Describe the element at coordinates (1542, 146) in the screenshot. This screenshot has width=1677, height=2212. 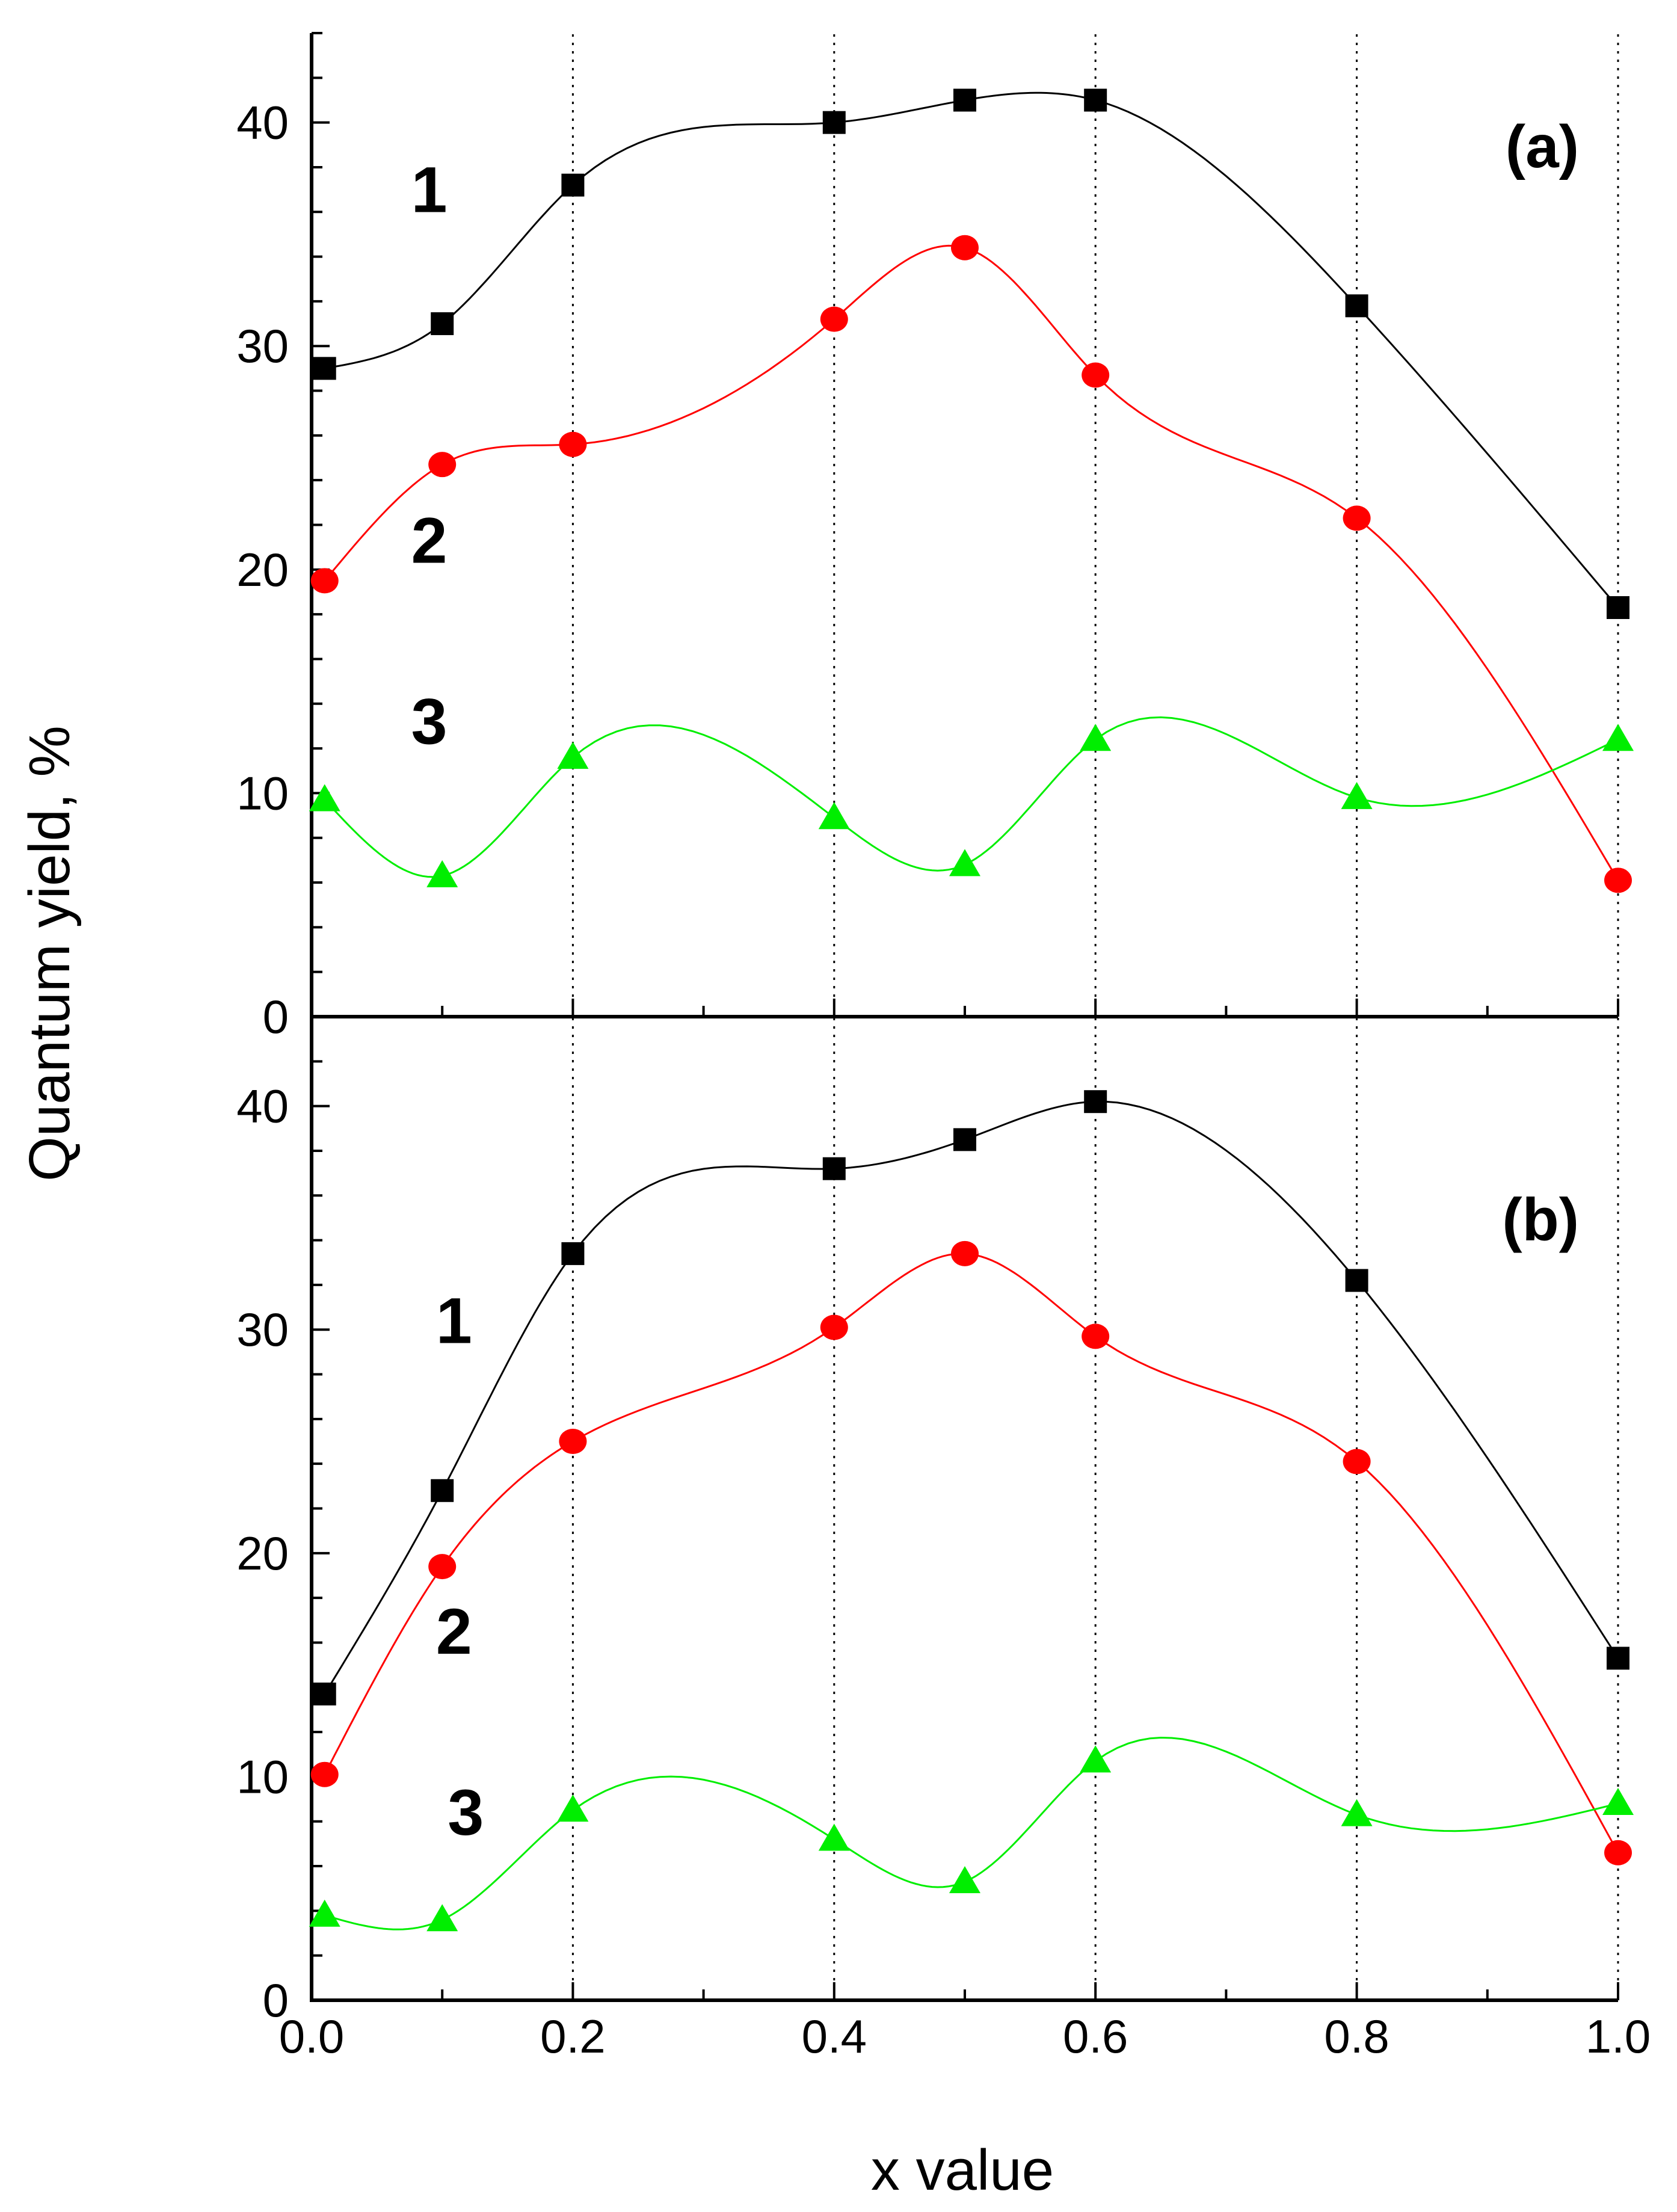
I see `panel-label: (a)` at that location.